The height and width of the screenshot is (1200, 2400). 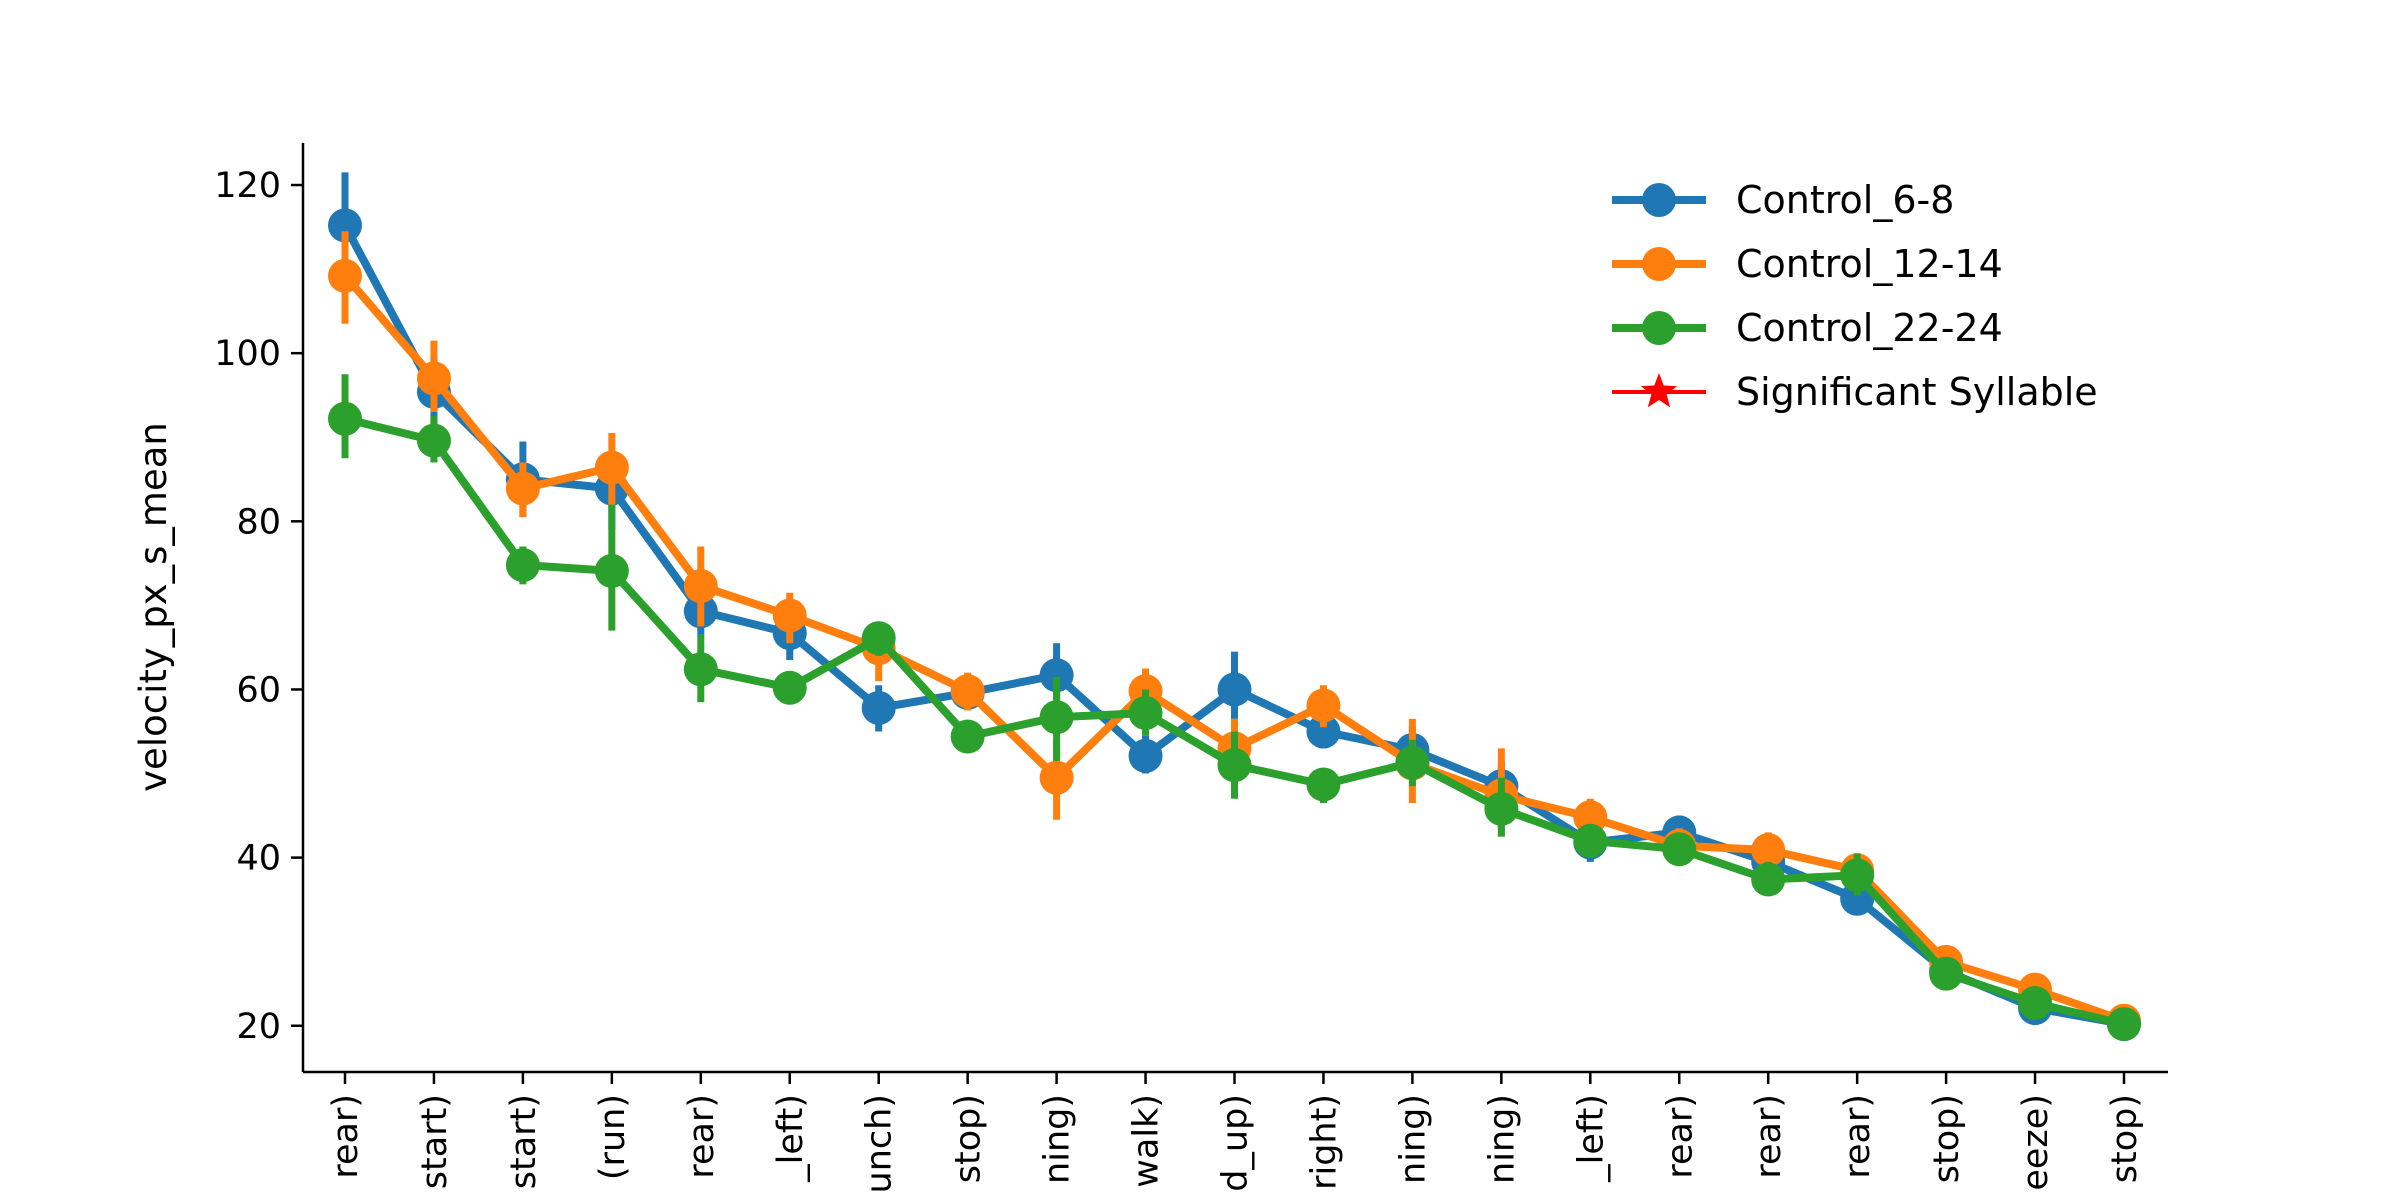 What do you see at coordinates (2036, 1142) in the screenshot?
I see `x-tick-label: eeze)` at bounding box center [2036, 1142].